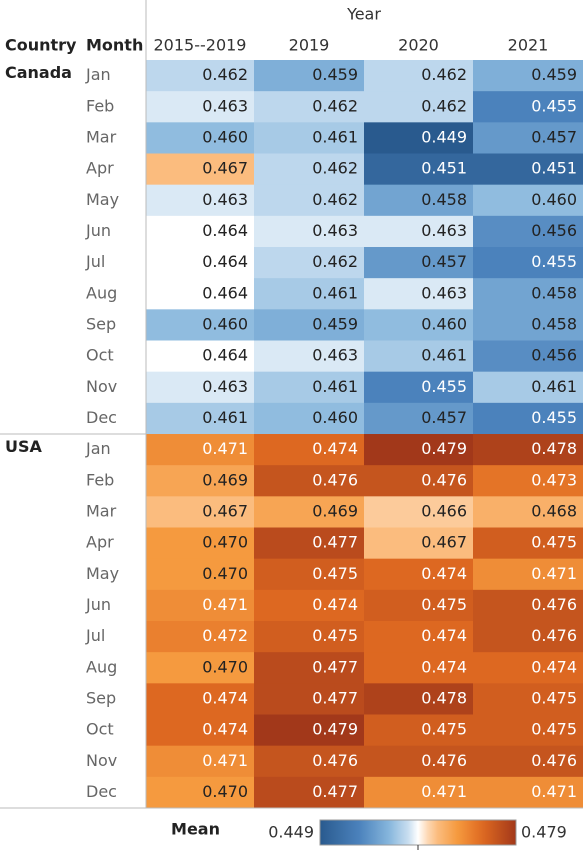 The width and height of the screenshot is (588, 850). What do you see at coordinates (444, 448) in the screenshot?
I see `value-label: 0.479` at bounding box center [444, 448].